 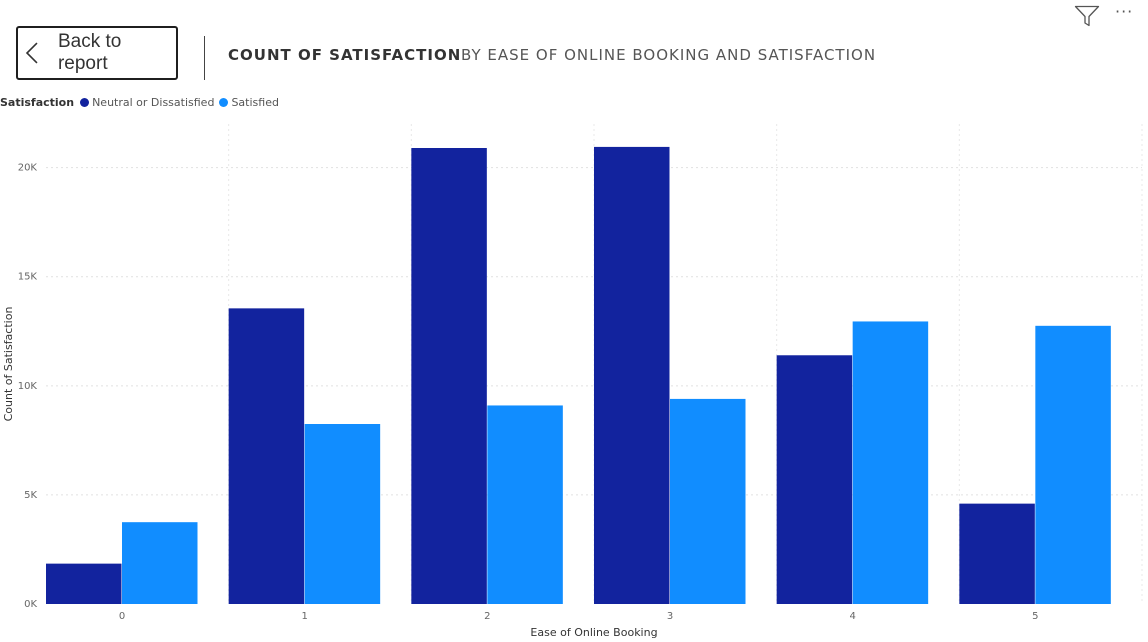 I want to click on more-options-icon: ···, so click(x=1124, y=11).